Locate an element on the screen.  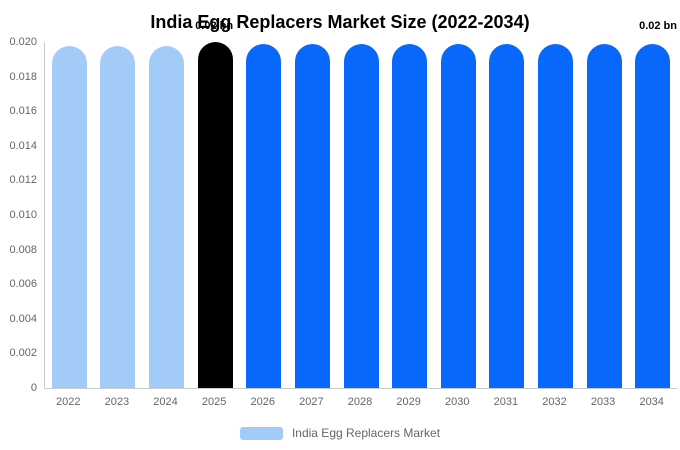
bar-2034 is located at coordinates (653, 215).